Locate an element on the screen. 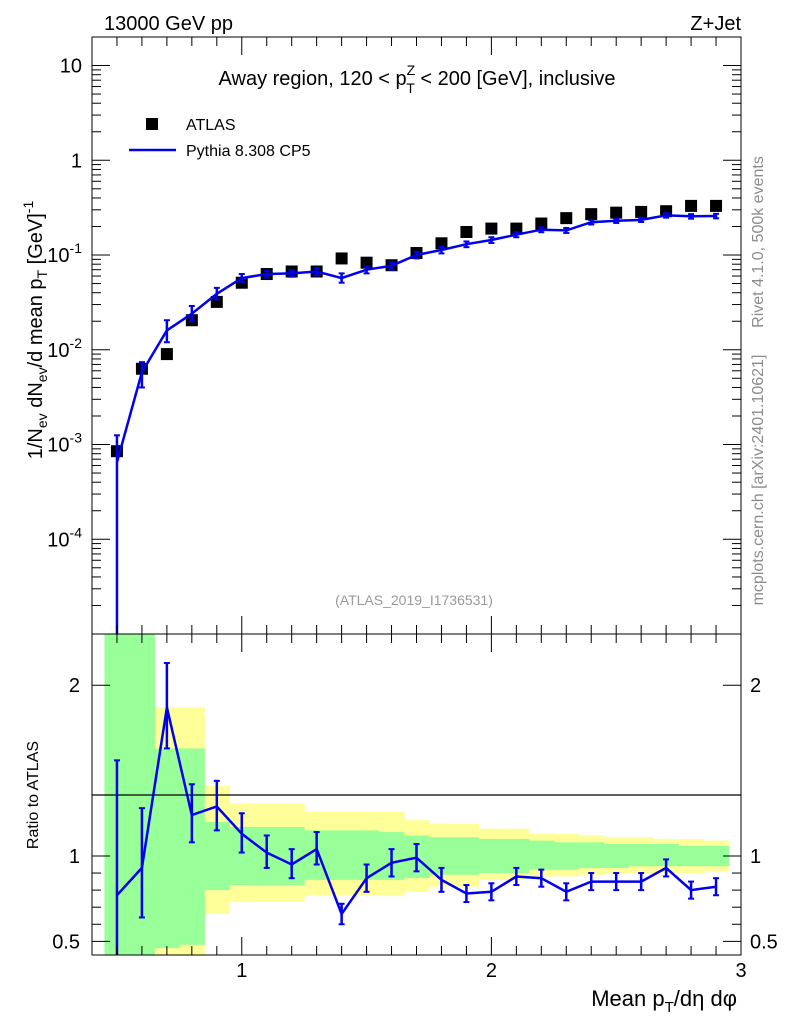  ratio-y-tick-label-right: 0.5 is located at coordinates (764, 942).